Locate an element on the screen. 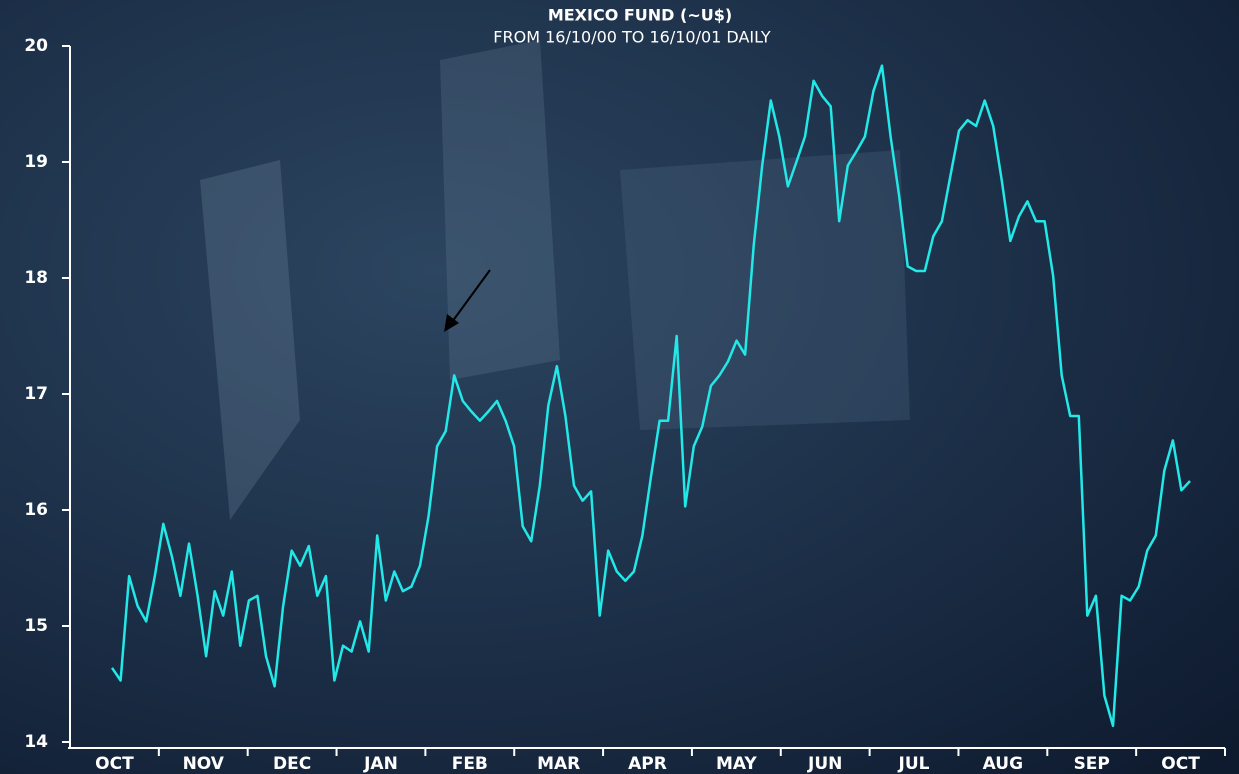 This screenshot has height=774, width=1239. y-tick-label: 19 is located at coordinates (36, 162).